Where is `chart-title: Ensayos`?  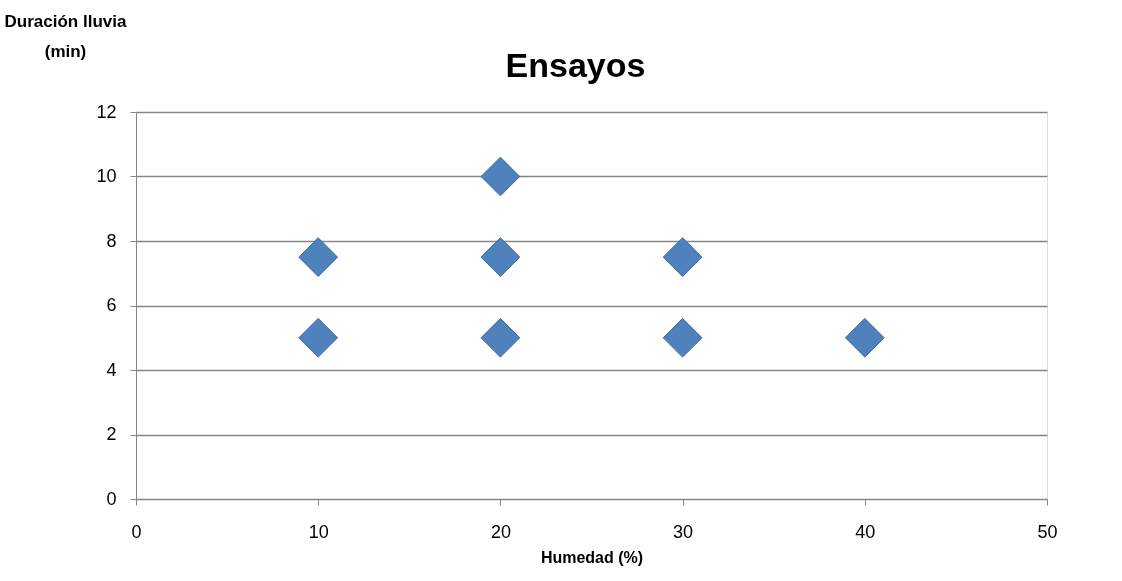 chart-title: Ensayos is located at coordinates (575, 65).